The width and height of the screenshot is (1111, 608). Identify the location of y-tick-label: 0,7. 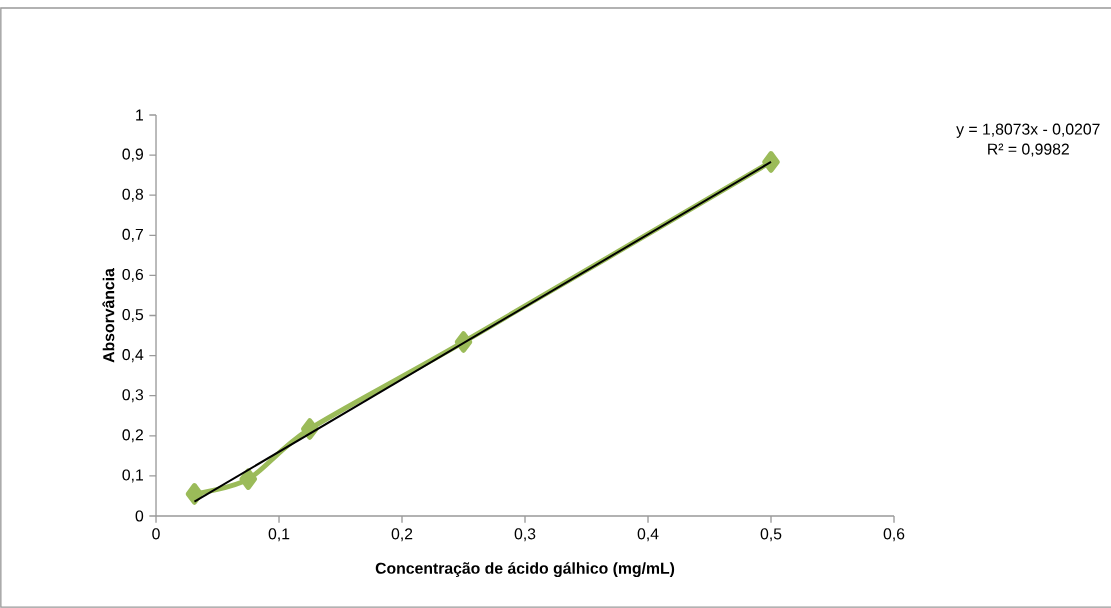
(132, 235).